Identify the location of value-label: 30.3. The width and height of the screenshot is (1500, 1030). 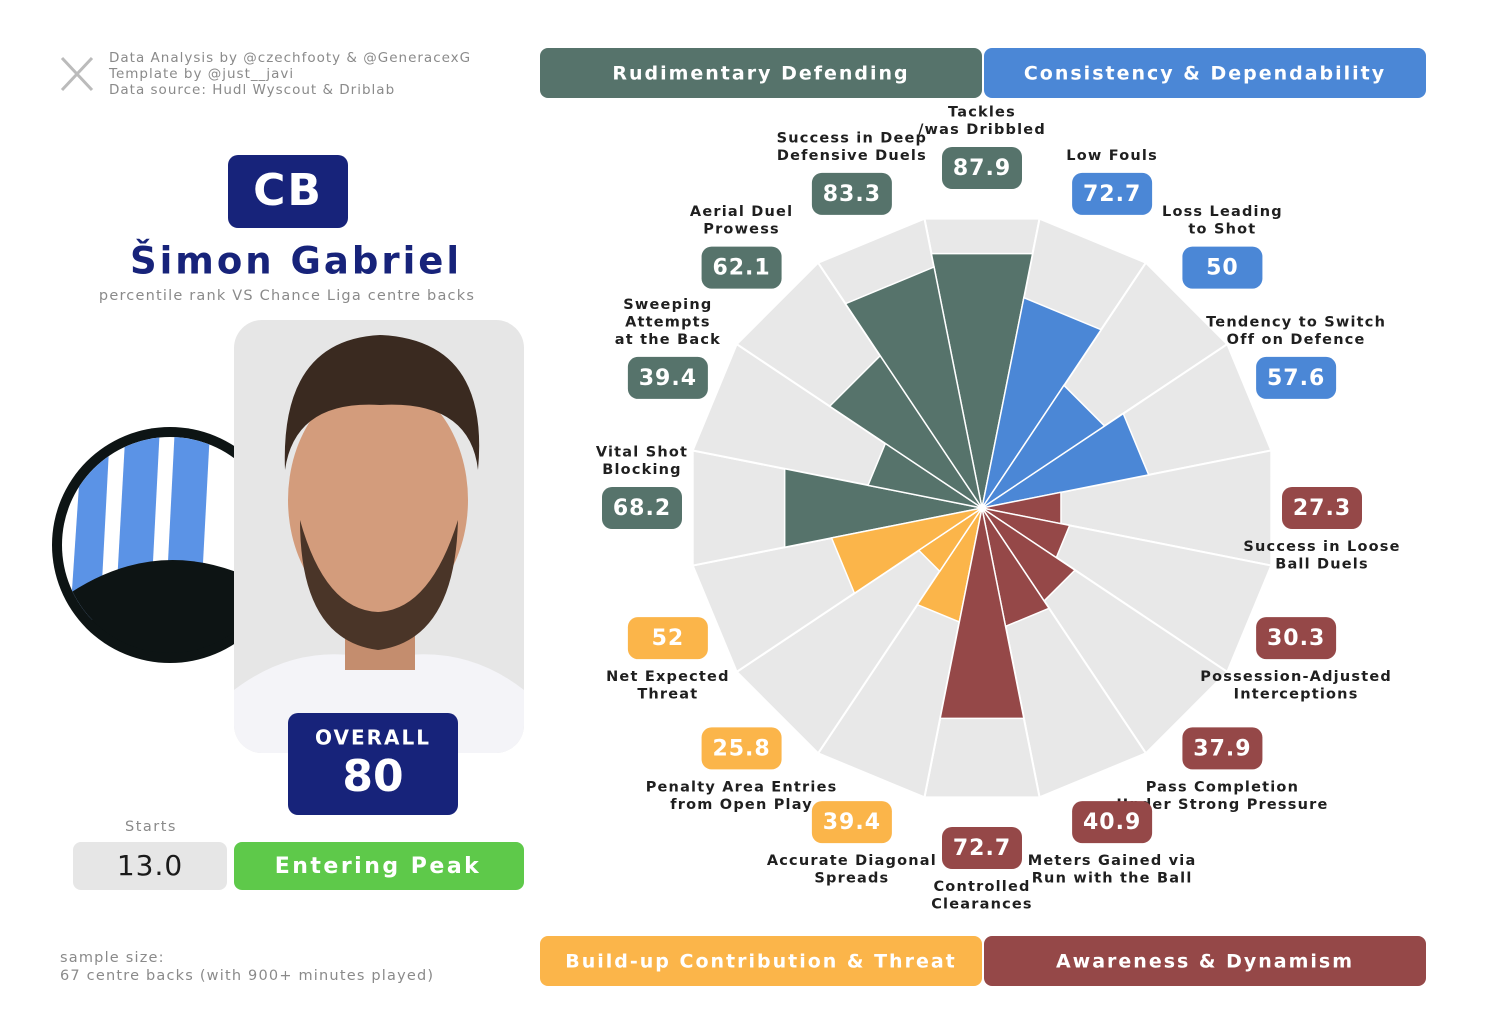
(1296, 638).